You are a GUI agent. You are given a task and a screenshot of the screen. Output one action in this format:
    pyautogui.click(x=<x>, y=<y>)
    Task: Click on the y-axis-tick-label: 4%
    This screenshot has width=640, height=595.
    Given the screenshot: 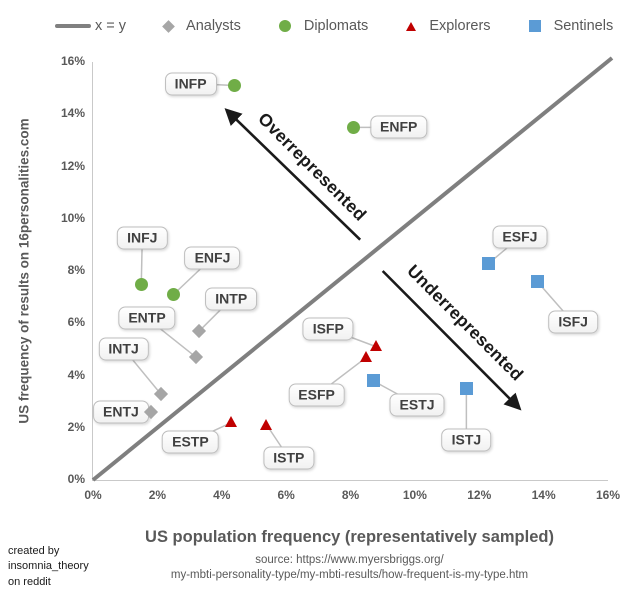 What is the action you would take?
    pyautogui.click(x=76, y=374)
    